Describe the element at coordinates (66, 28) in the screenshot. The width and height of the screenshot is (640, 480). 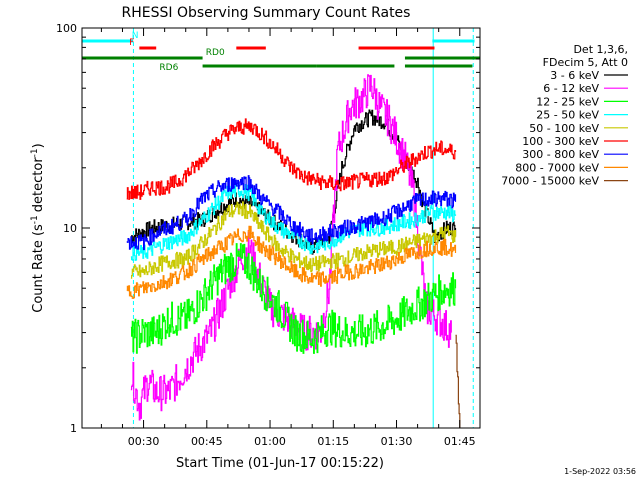
I see `y-tick-label-2: 100` at that location.